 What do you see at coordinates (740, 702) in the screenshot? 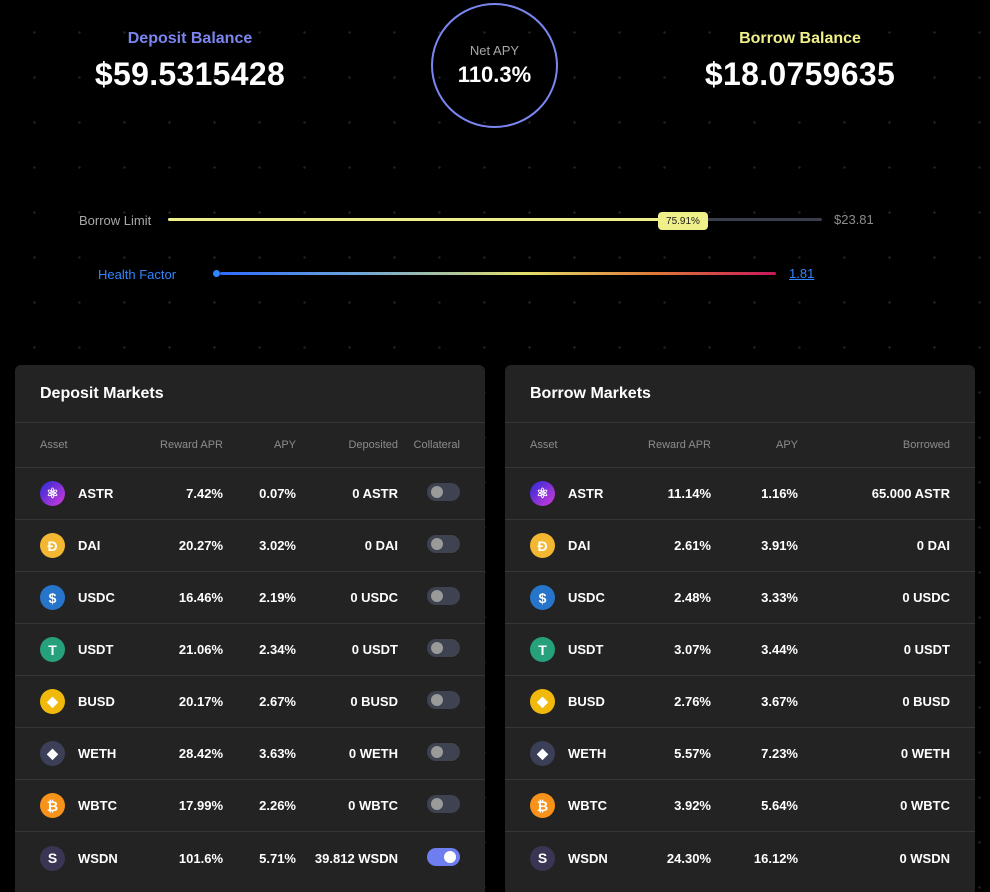
I see `borrow-row-busd: ◆ BUSD 2.76% 3.67% 0 BUSD` at bounding box center [740, 702].